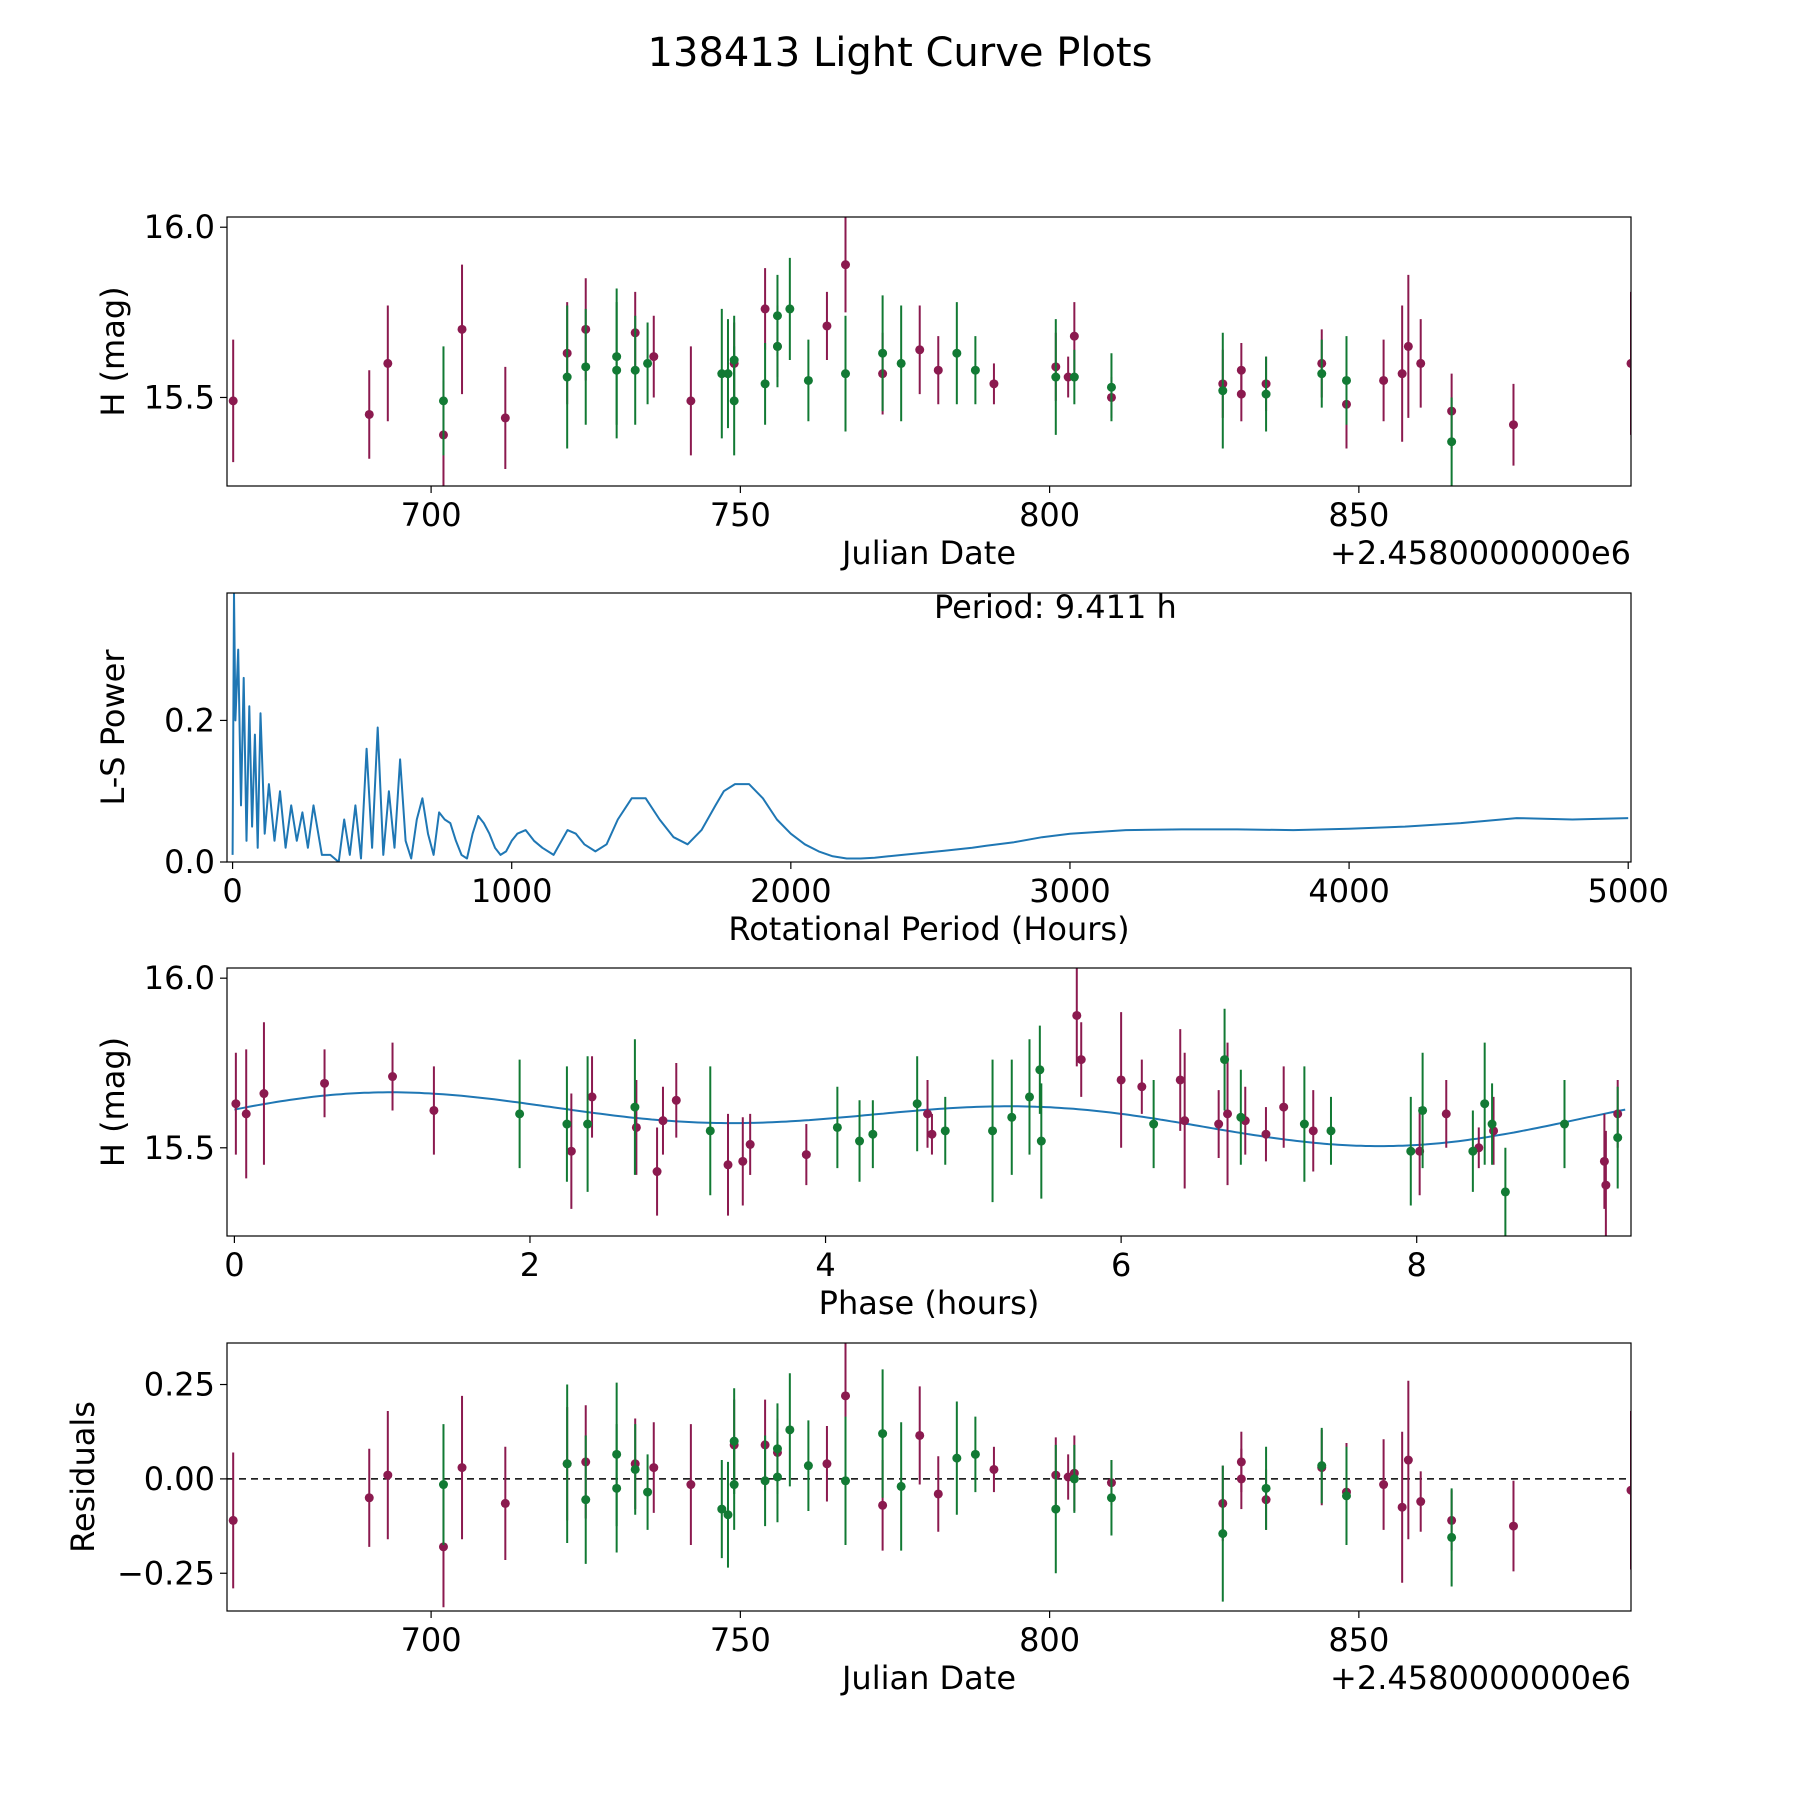 Image resolution: width=1800 pixels, height=1800 pixels. What do you see at coordinates (511, 891) in the screenshot?
I see `x-tick-label: 1000` at bounding box center [511, 891].